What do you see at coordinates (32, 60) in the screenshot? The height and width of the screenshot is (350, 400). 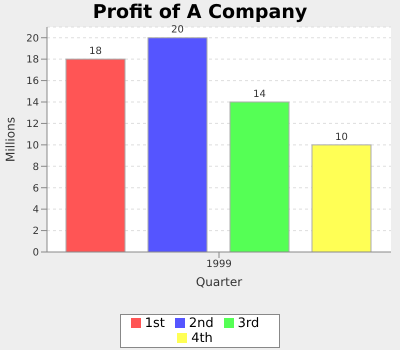 I see `y-tick-label: 18` at bounding box center [32, 60].